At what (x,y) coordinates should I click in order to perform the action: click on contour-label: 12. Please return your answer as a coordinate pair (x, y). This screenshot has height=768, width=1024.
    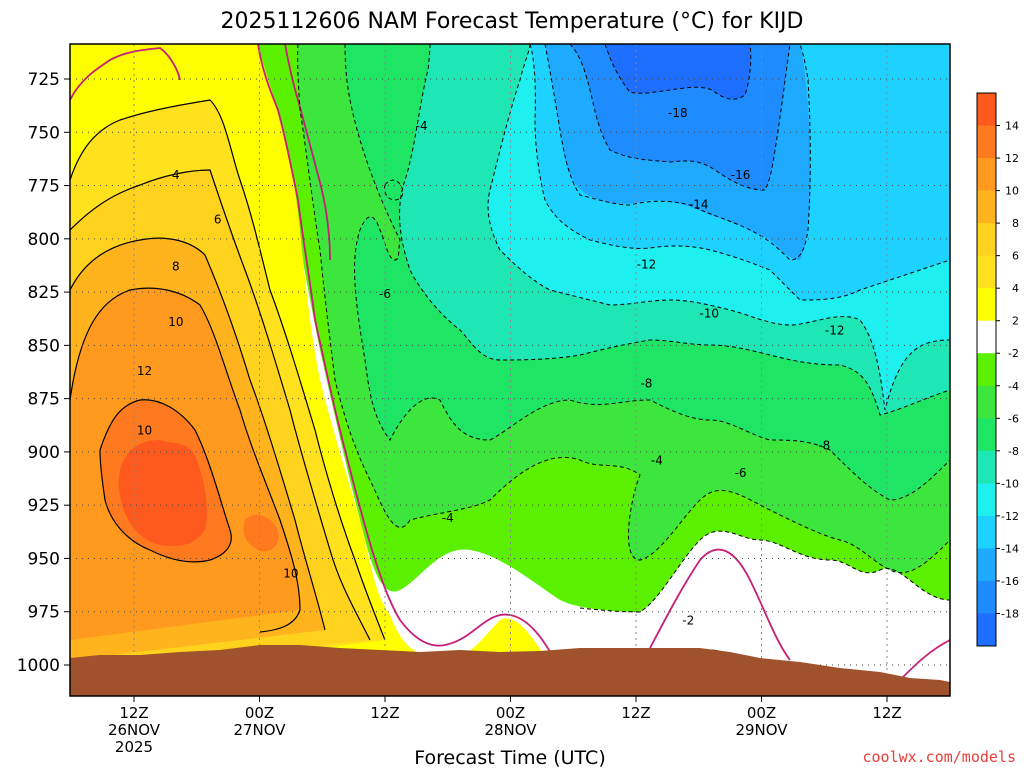
    Looking at the image, I should click on (144, 371).